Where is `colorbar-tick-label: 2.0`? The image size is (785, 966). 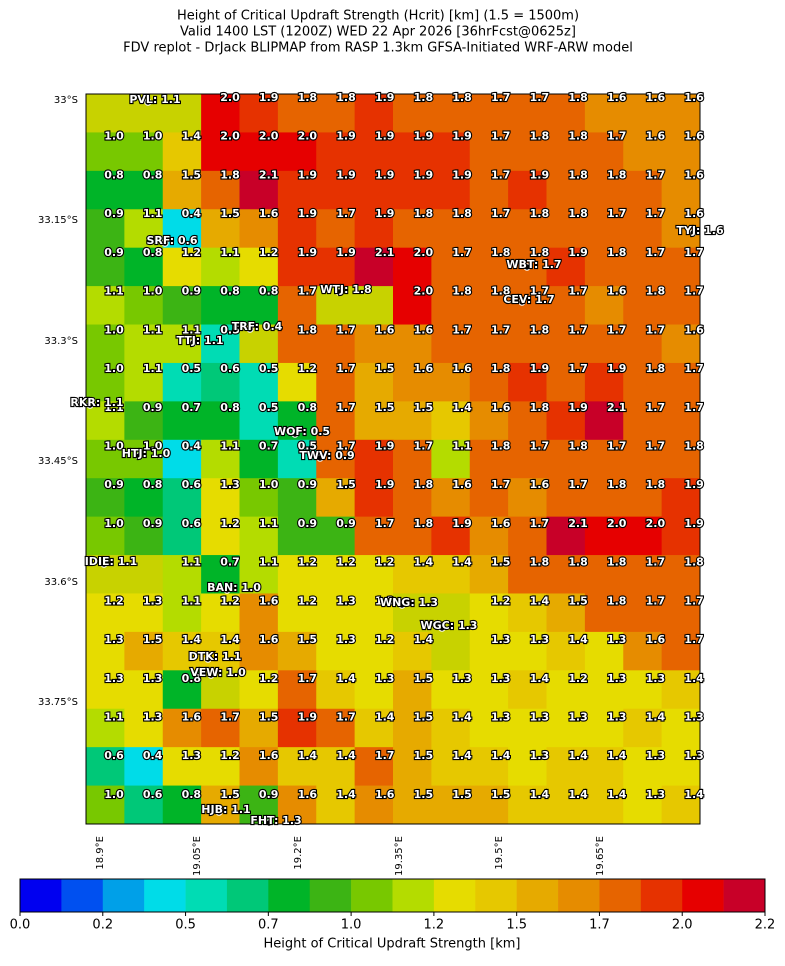 colorbar-tick-label: 2.0 is located at coordinates (682, 925).